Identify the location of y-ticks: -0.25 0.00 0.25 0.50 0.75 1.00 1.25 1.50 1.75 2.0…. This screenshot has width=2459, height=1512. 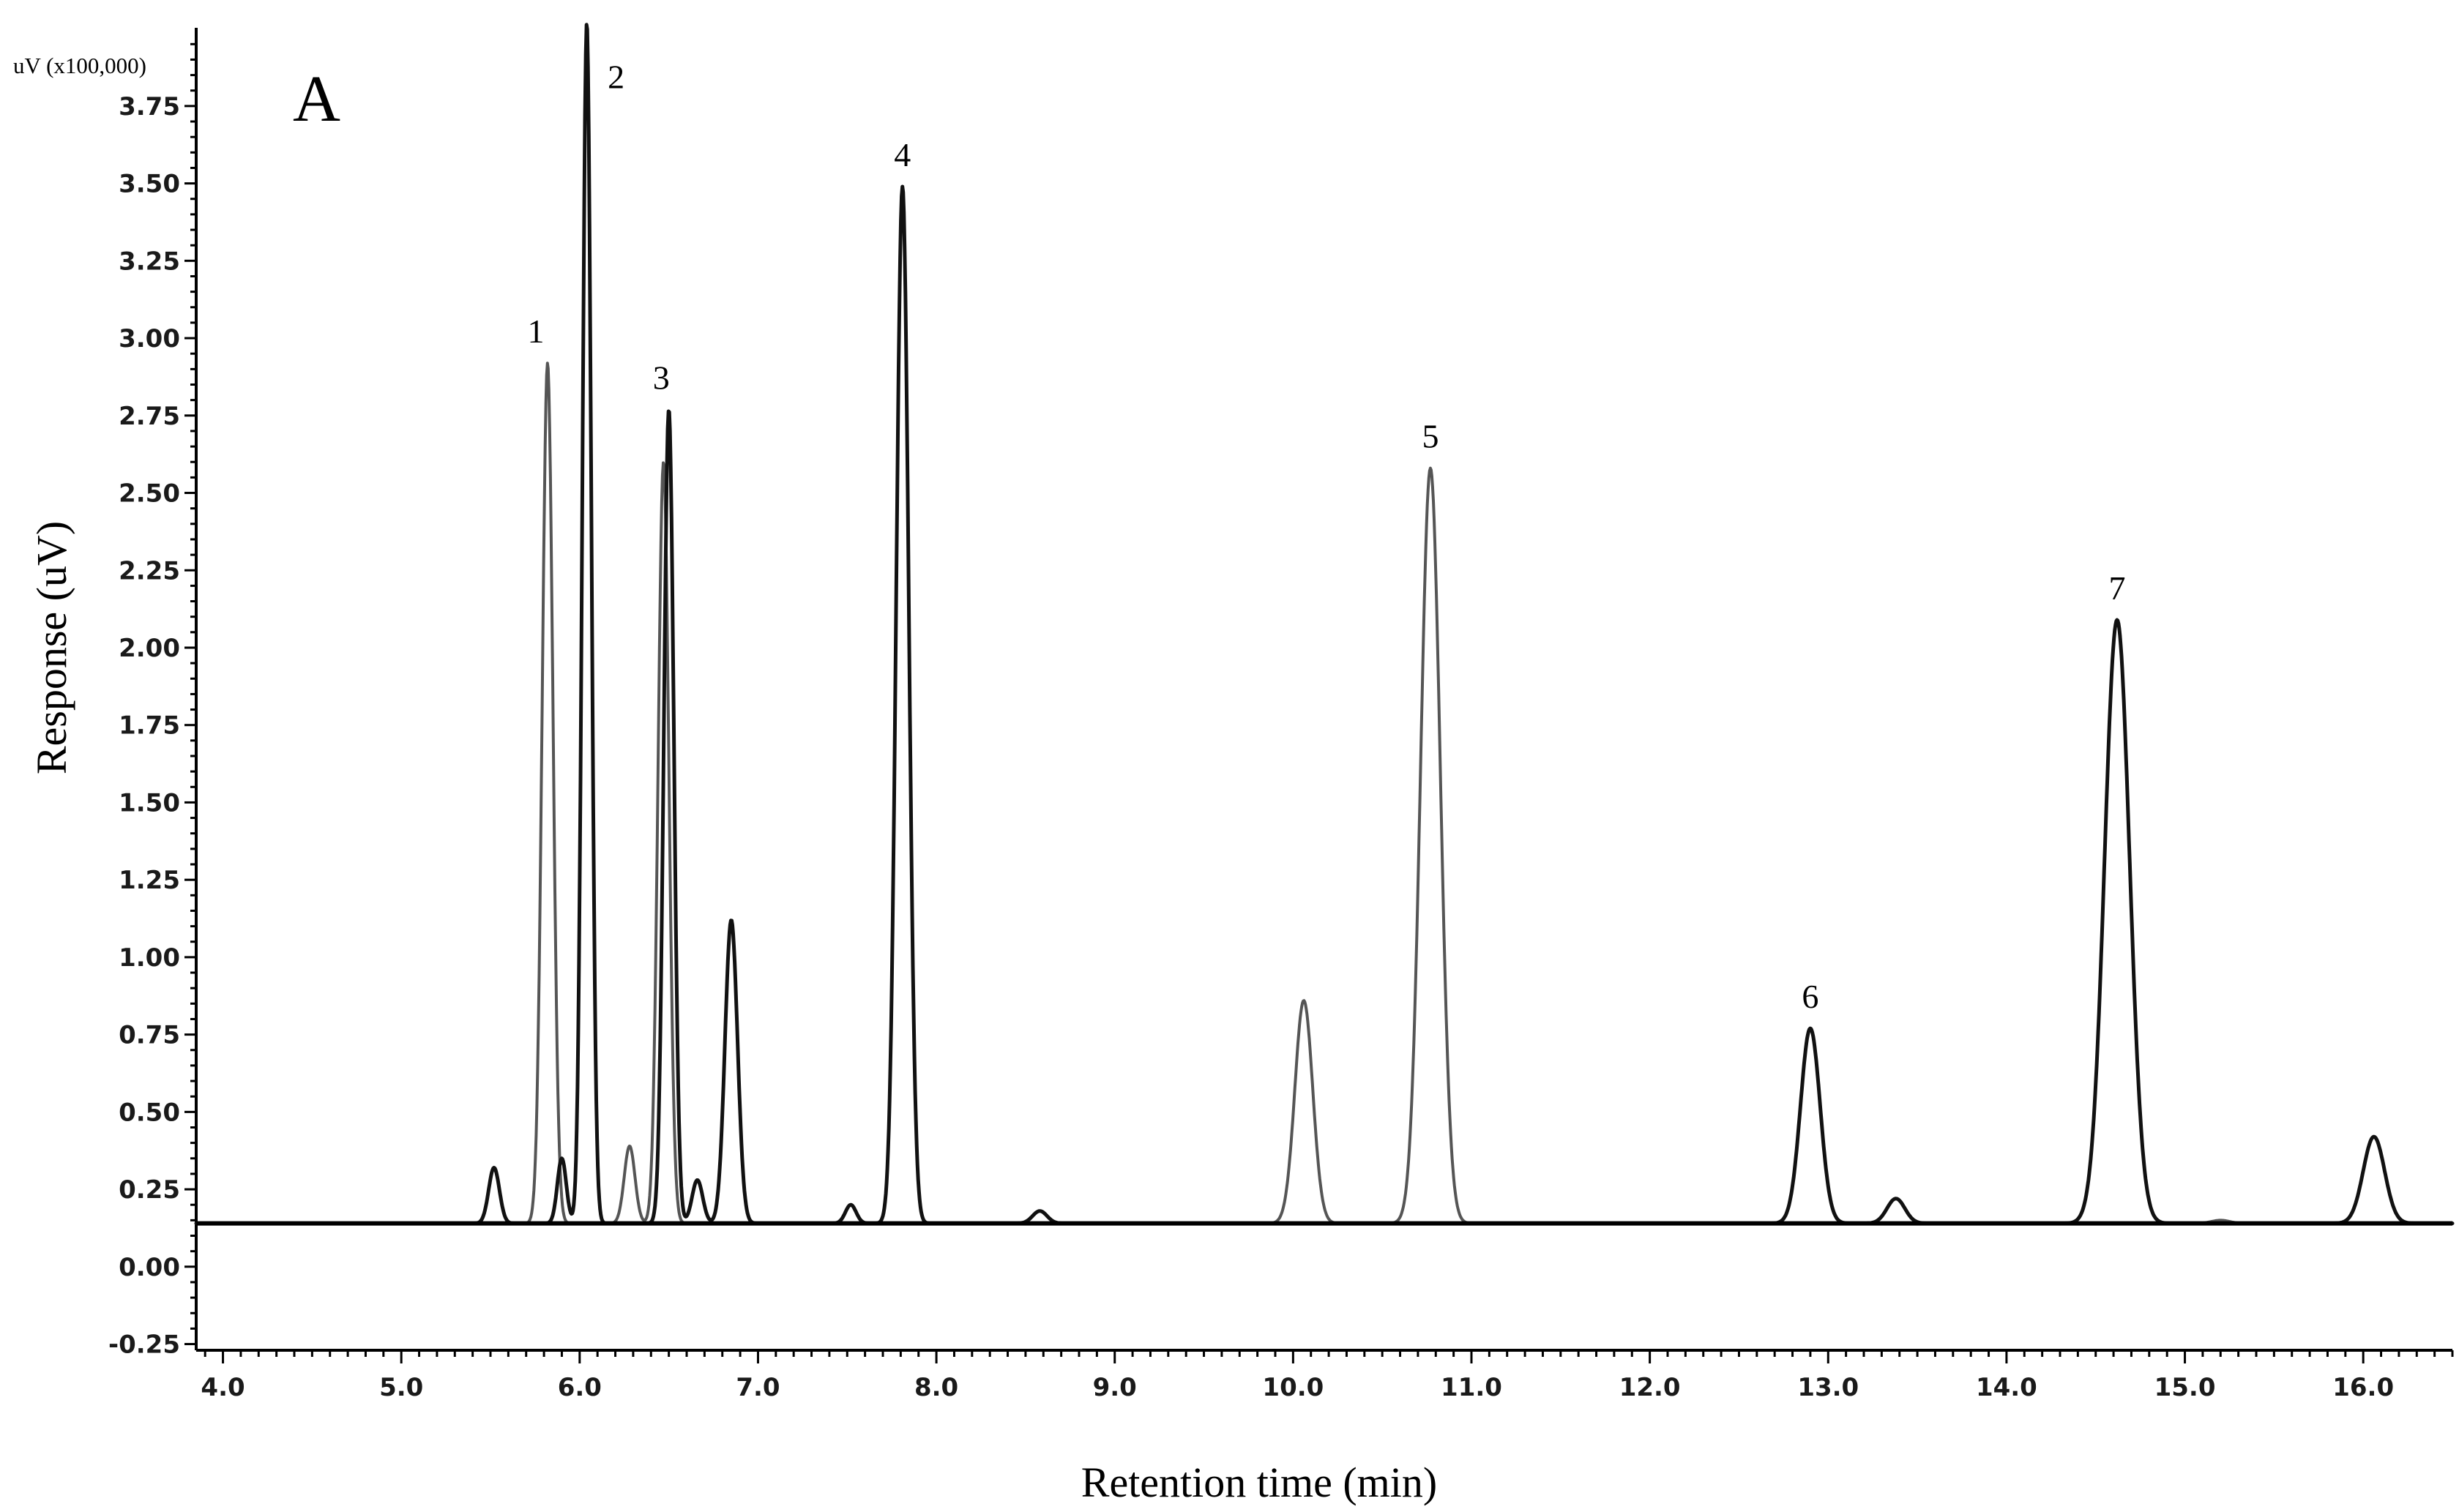
(152, 701).